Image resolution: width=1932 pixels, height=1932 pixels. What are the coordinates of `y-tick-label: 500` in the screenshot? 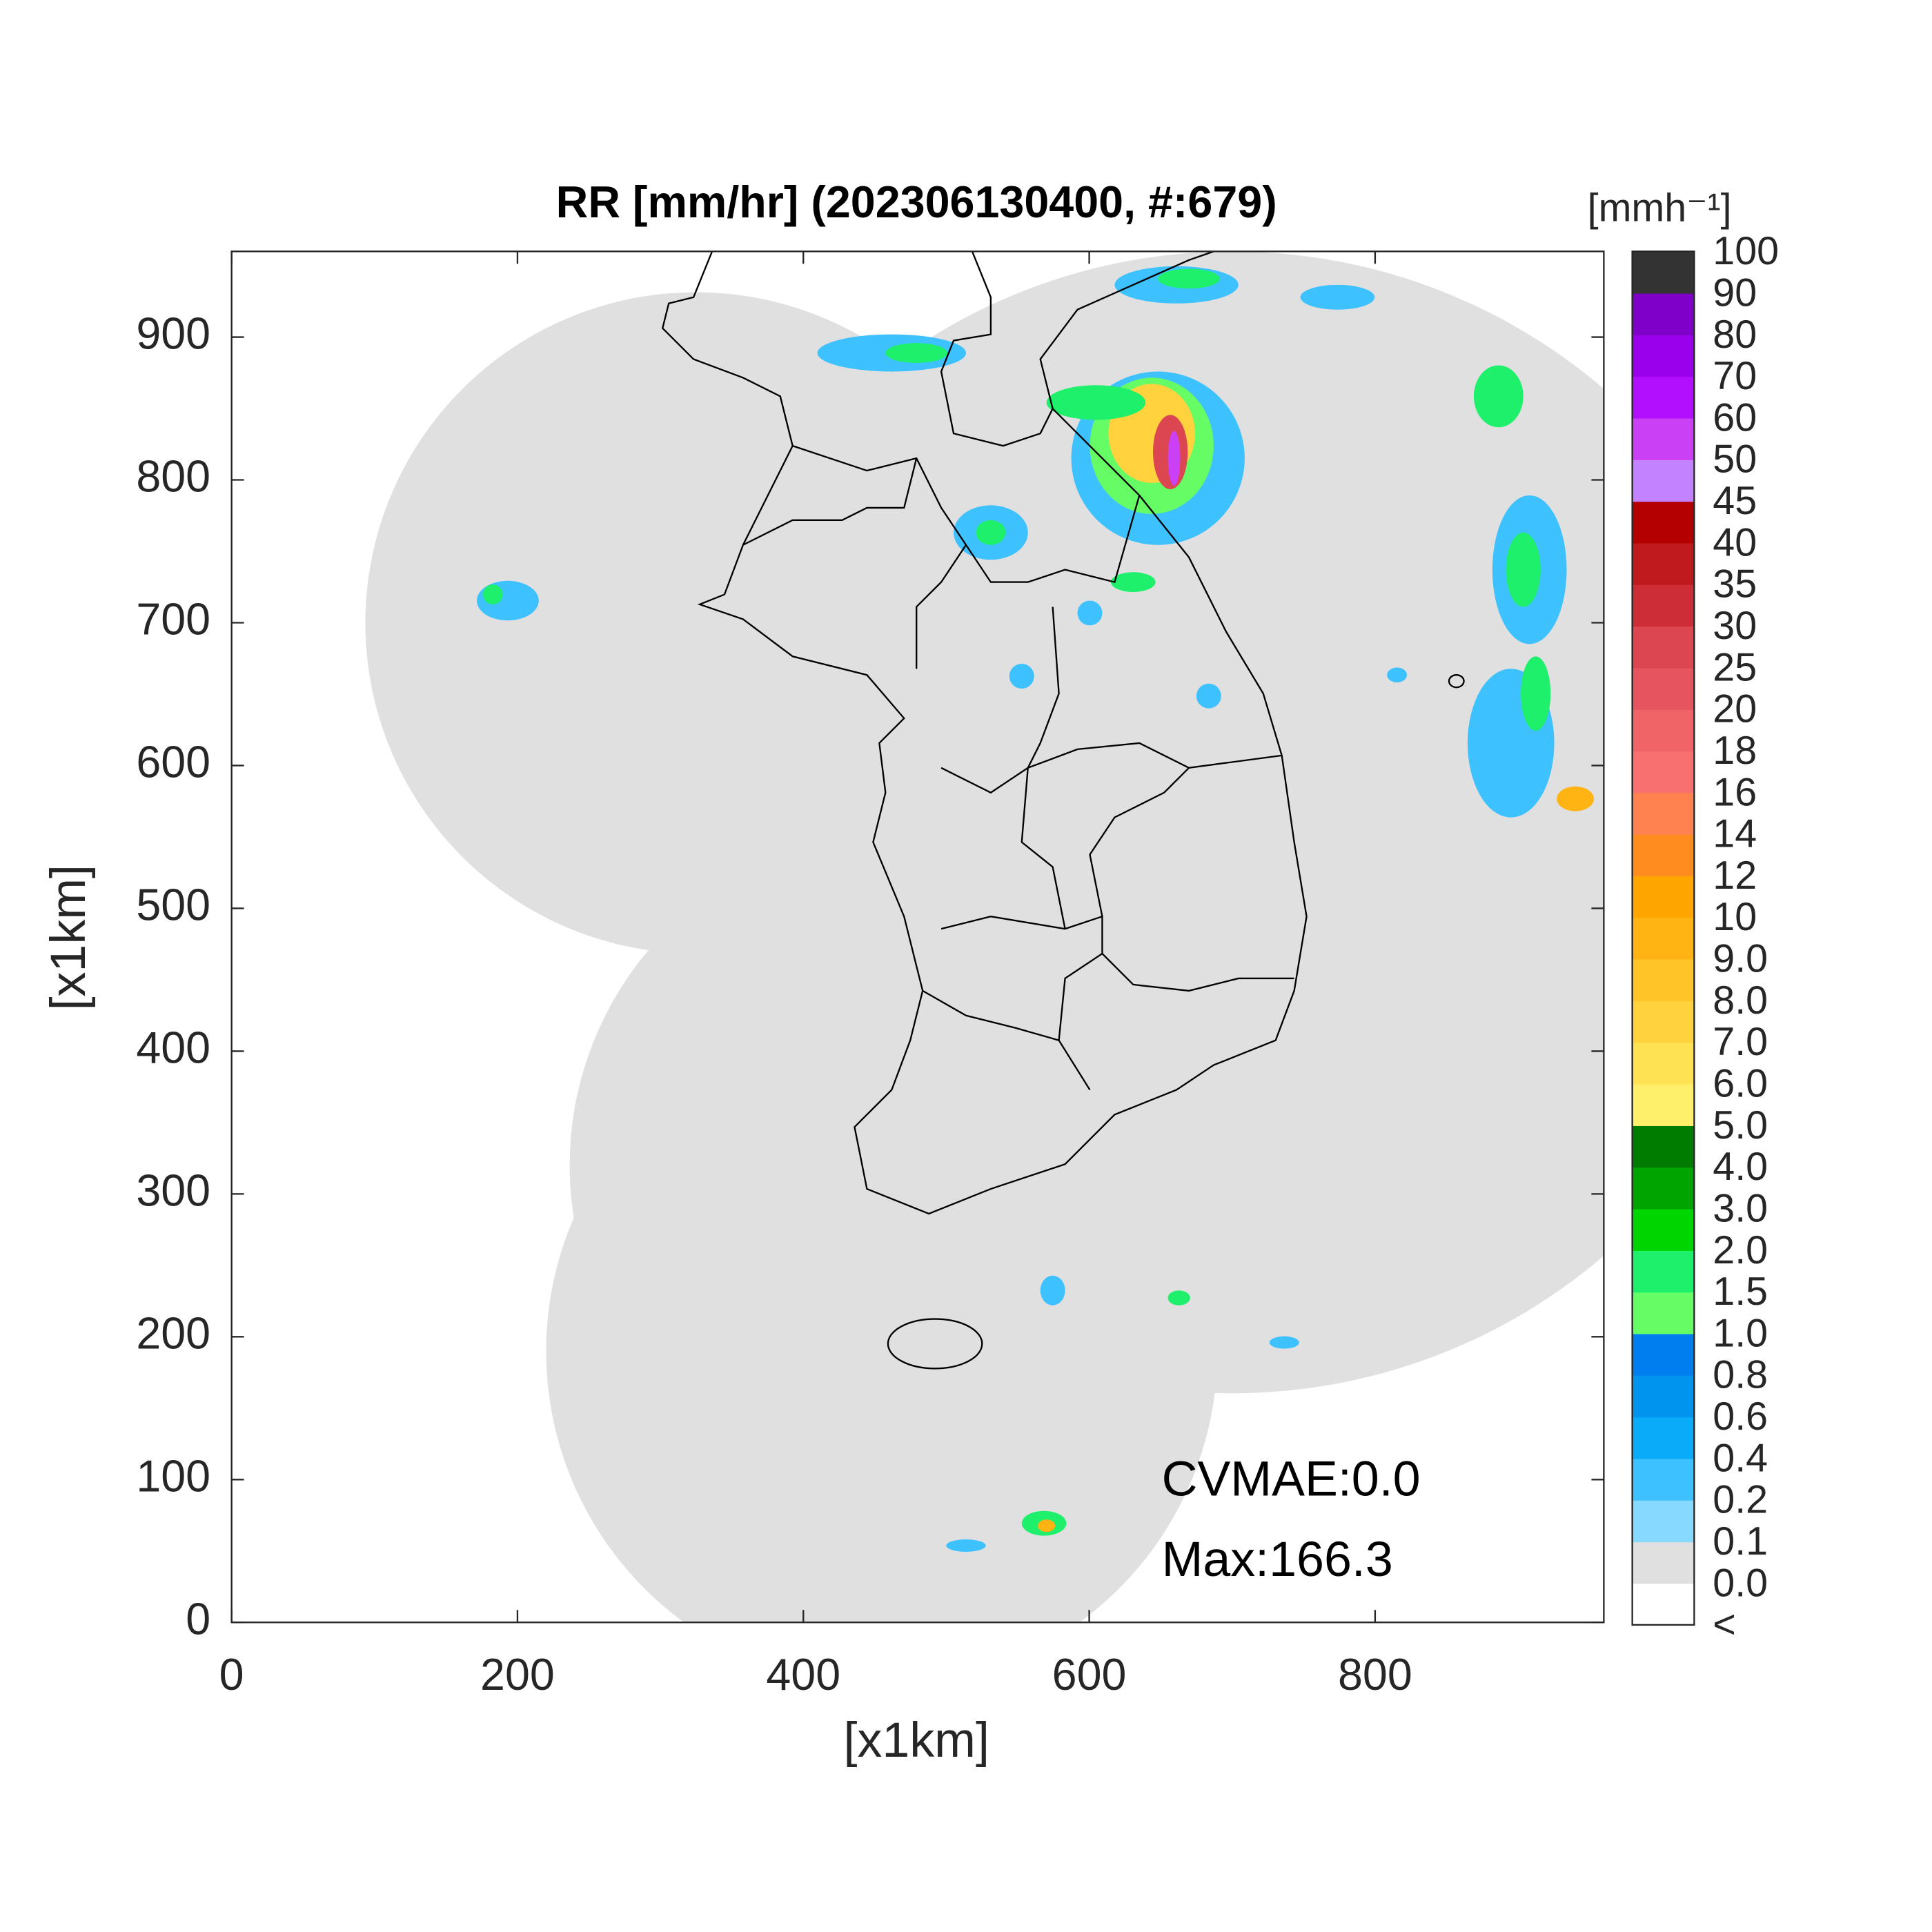 It's located at (173, 904).